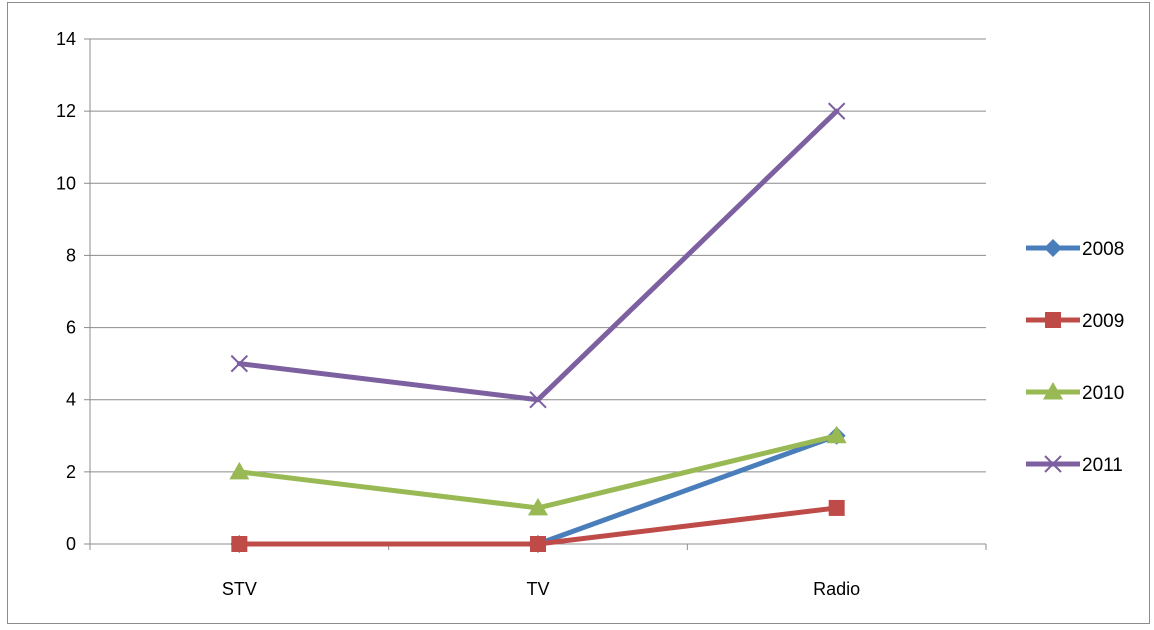  Describe the element at coordinates (71, 544) in the screenshot. I see `y-tick-label: 0` at that location.